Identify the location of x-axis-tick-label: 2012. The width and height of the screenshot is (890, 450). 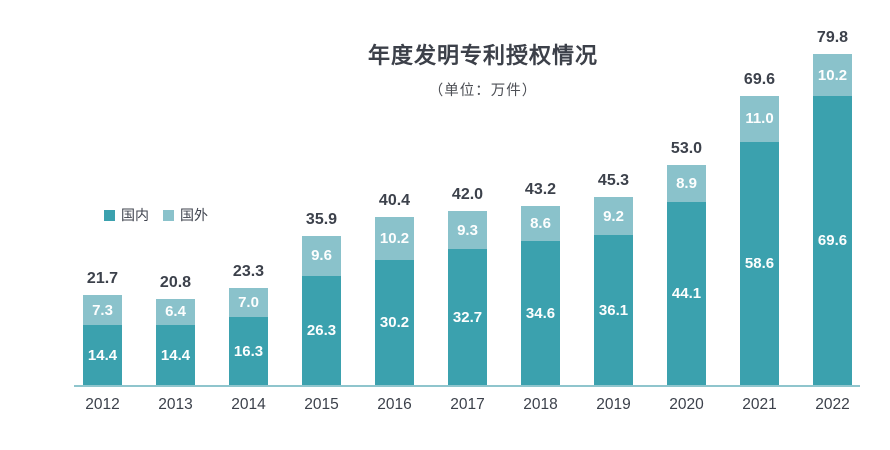
(102, 404).